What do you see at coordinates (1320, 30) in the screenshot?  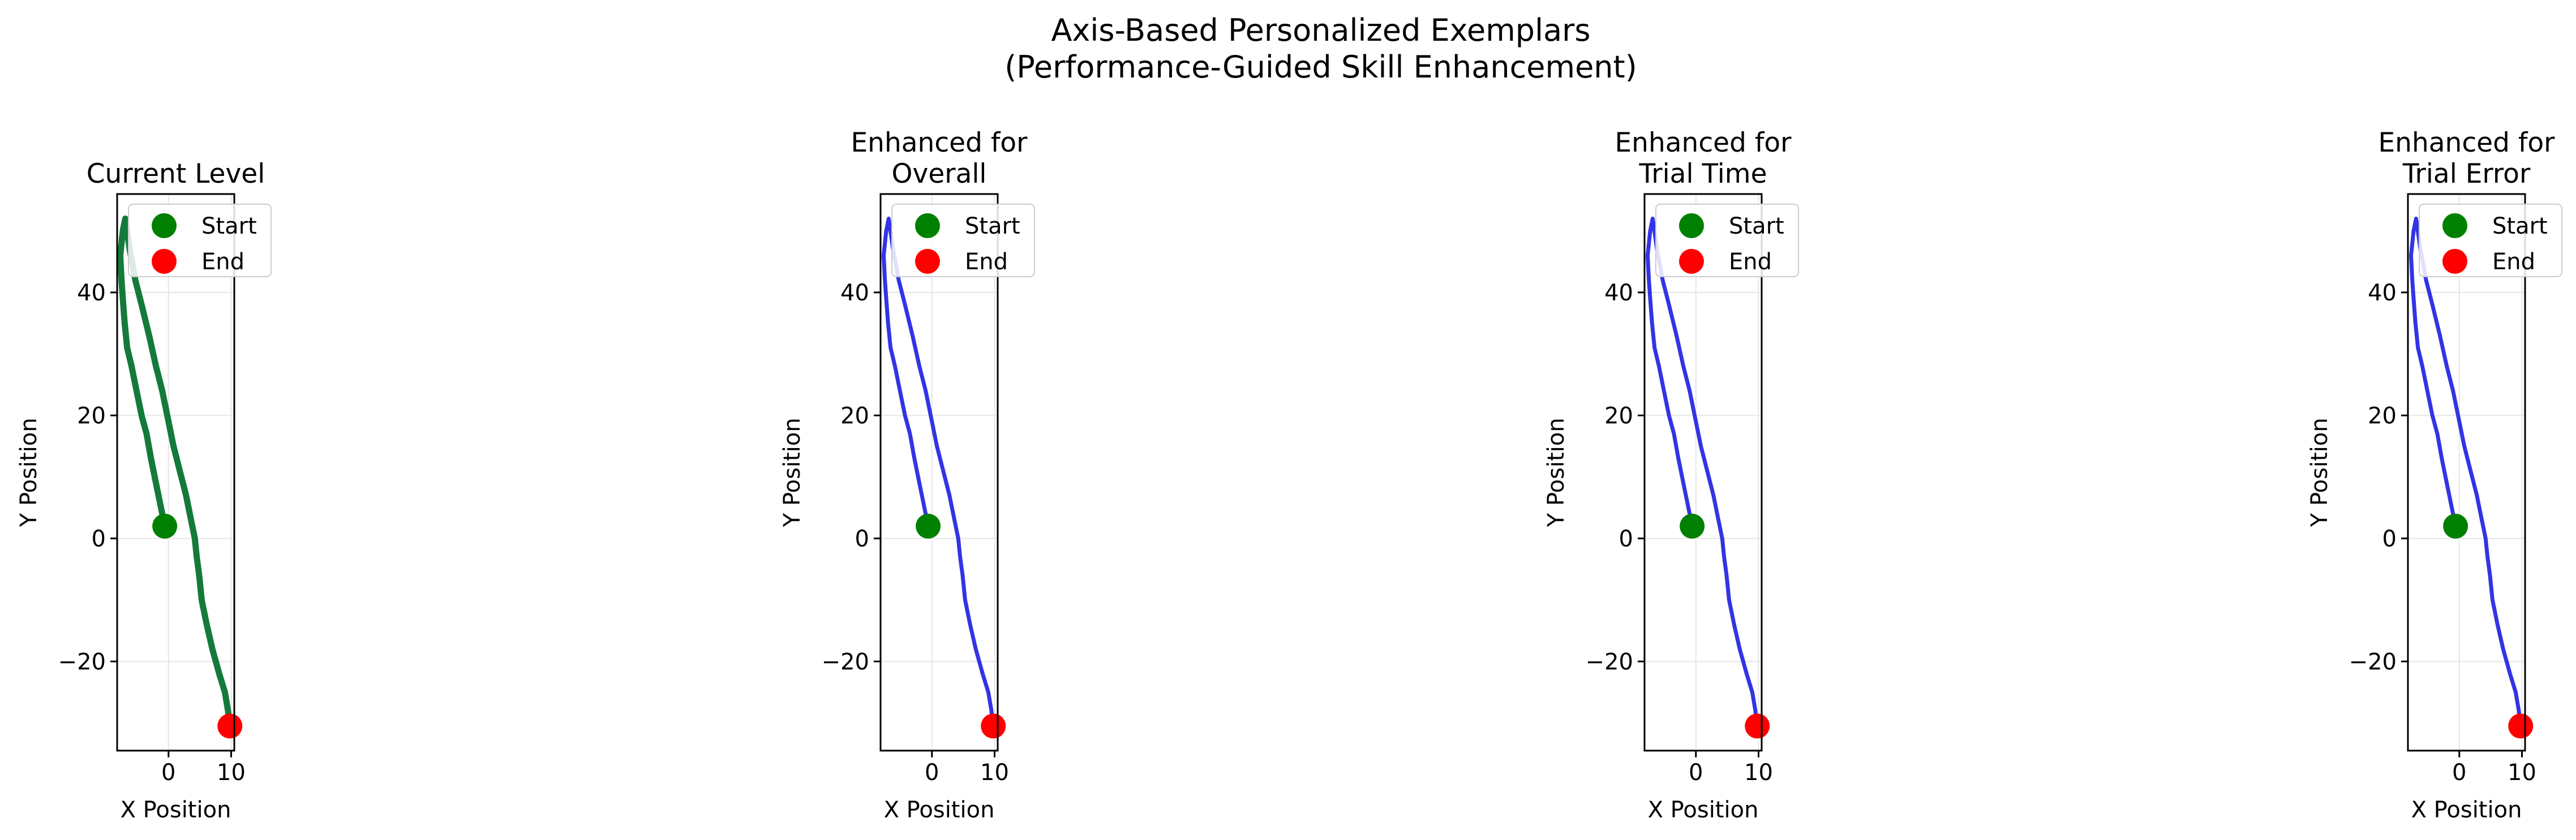 I see `figure-title-line-1: Axis-Based Personalized Exemplars` at bounding box center [1320, 30].